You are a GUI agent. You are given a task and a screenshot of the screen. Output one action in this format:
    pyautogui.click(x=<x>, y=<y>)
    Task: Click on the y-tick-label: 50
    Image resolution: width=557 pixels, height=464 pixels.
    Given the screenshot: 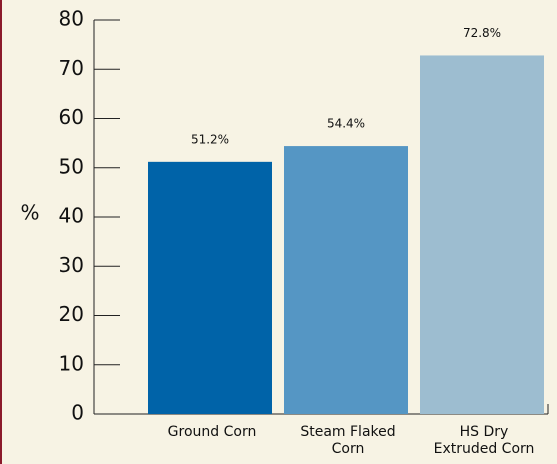 What is the action you would take?
    pyautogui.click(x=71, y=166)
    